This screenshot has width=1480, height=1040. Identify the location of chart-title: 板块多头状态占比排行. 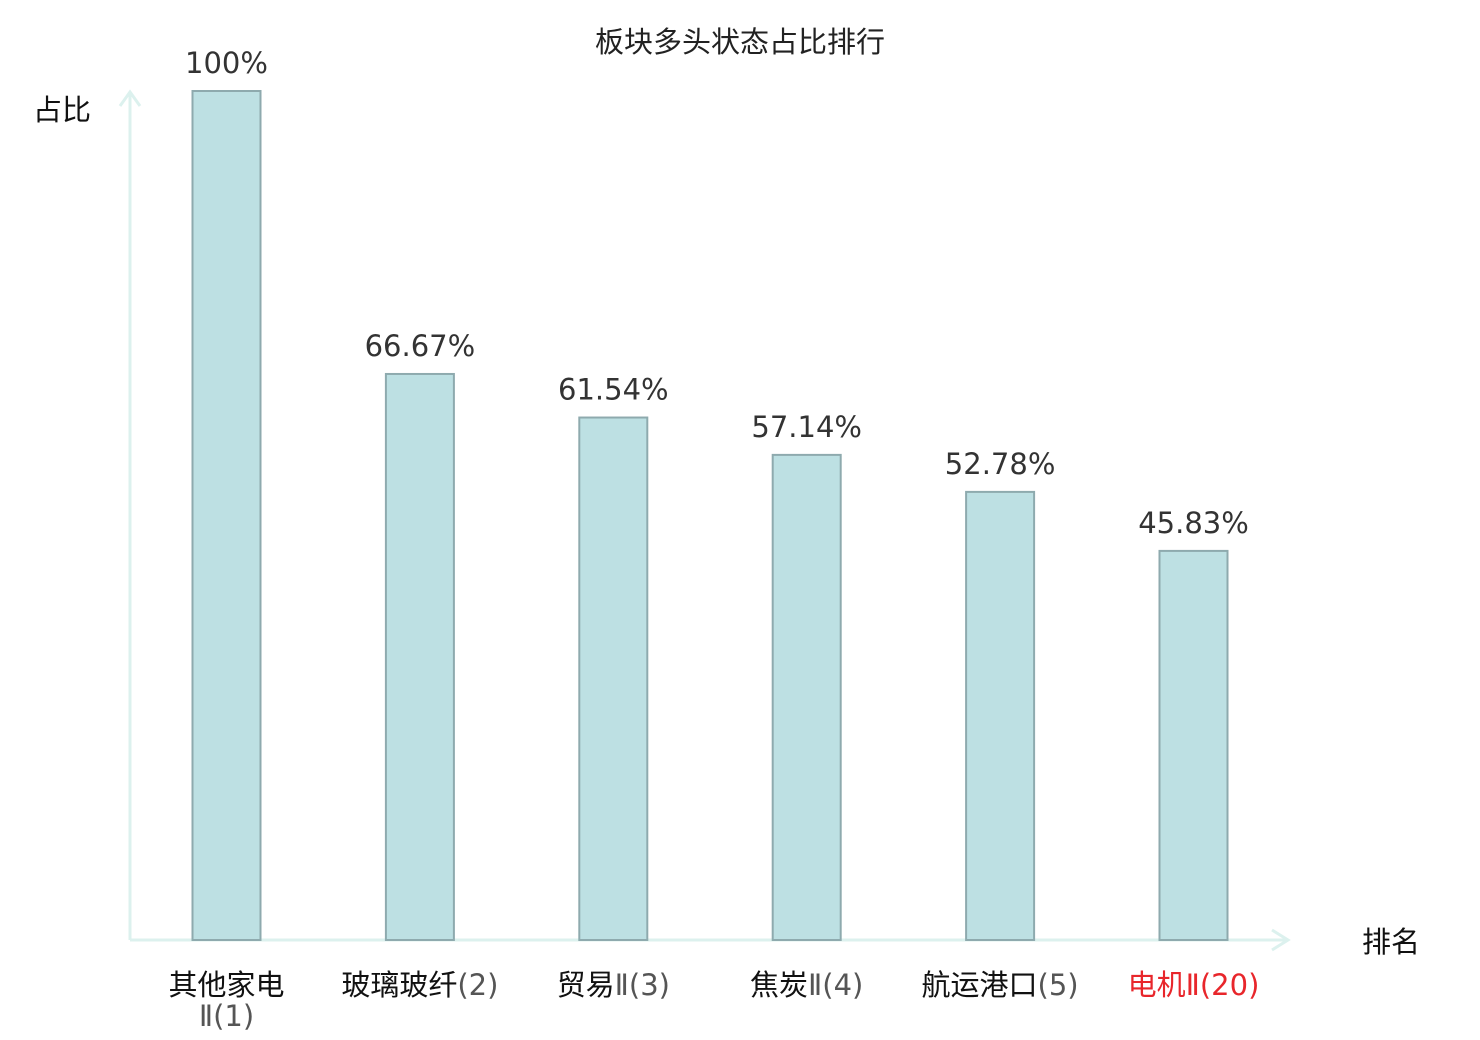
(740, 42).